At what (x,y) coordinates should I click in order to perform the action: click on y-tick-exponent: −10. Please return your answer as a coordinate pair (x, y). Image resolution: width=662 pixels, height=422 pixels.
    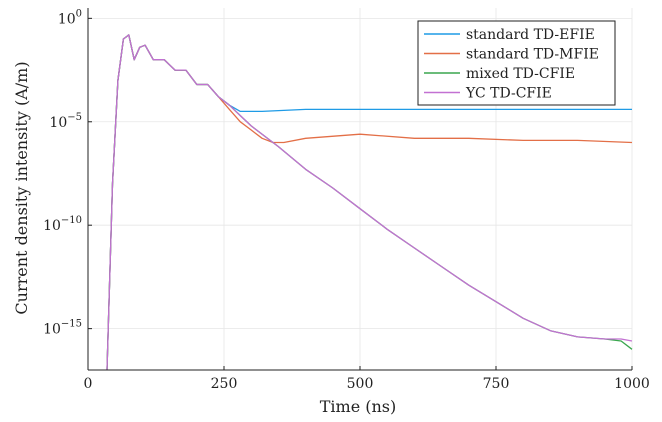
    Looking at the image, I should click on (71, 220).